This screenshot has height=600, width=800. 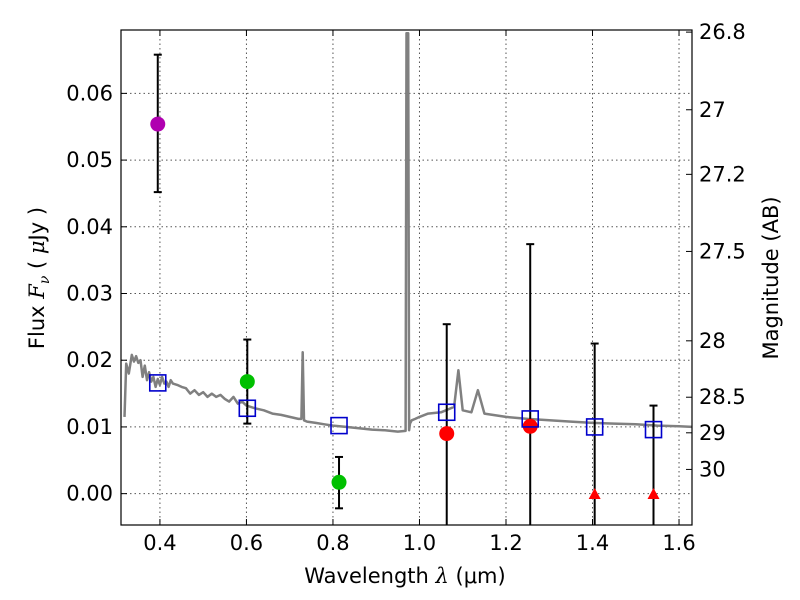 I want to click on x-tick-label: 1.0, so click(x=419, y=543).